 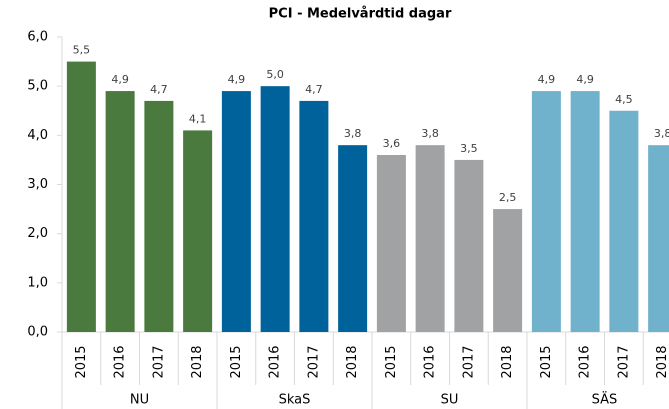 What do you see at coordinates (624, 99) in the screenshot?
I see `value-label: 4,5` at bounding box center [624, 99].